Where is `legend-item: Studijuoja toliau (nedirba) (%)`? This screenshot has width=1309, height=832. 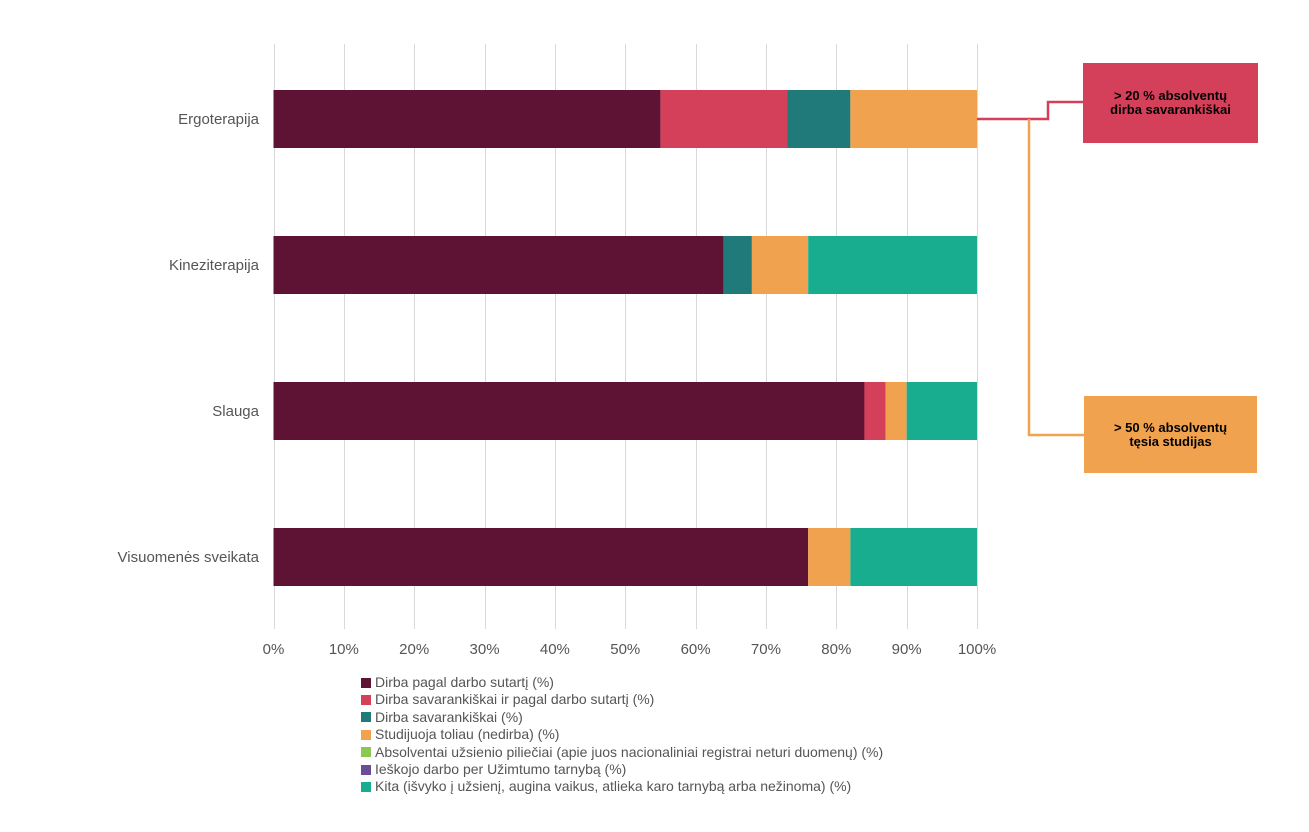
legend-item: Studijuoja toliau (nedirba) (%) is located at coordinates (622, 734).